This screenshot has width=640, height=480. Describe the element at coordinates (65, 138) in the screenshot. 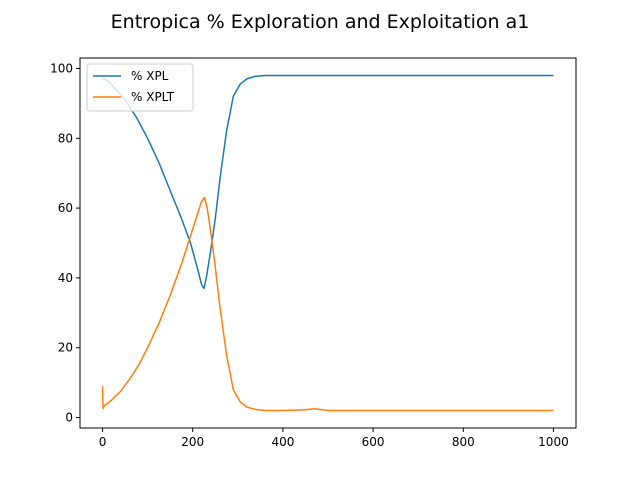

I see `y-tick-label-4: 80` at that location.